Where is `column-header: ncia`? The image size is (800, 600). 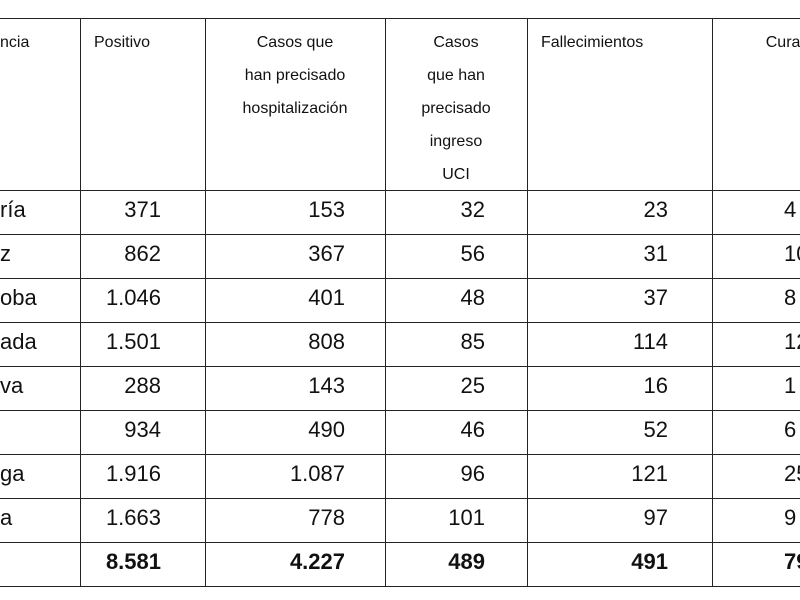 column-header: ncia is located at coordinates (39, 43).